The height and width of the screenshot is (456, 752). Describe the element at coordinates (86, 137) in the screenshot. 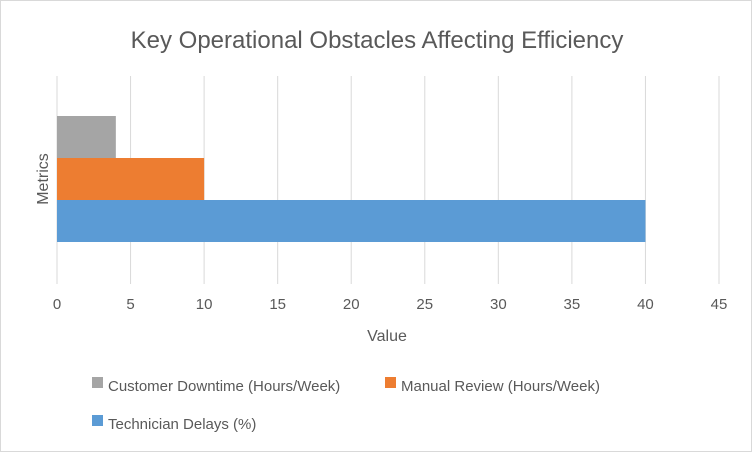

I see `bar-customer-downtime-hours-week` at that location.